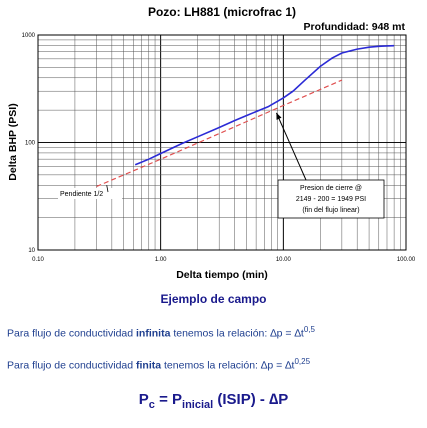 The image size is (427, 428). What do you see at coordinates (331, 188) in the screenshot?
I see `closure-pressure-label: Presion de cierre @` at bounding box center [331, 188].